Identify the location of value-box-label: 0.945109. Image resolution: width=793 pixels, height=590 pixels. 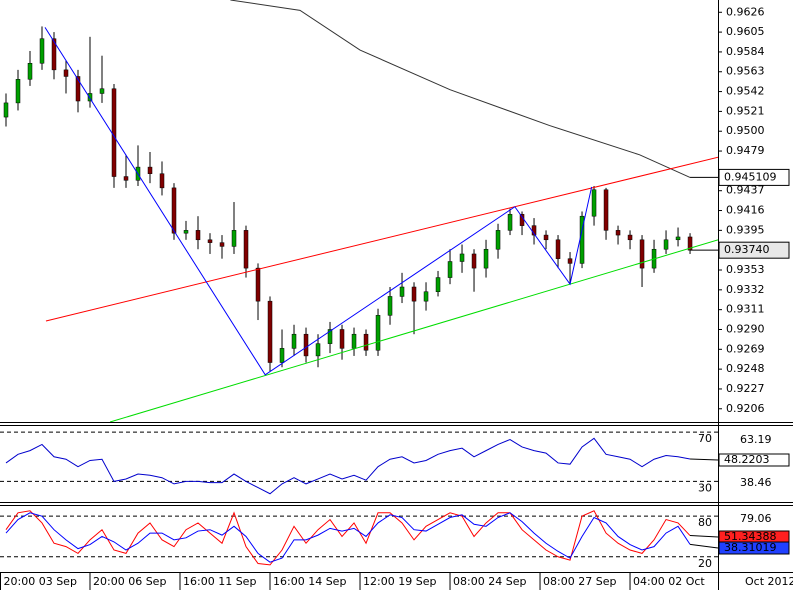
(750, 176).